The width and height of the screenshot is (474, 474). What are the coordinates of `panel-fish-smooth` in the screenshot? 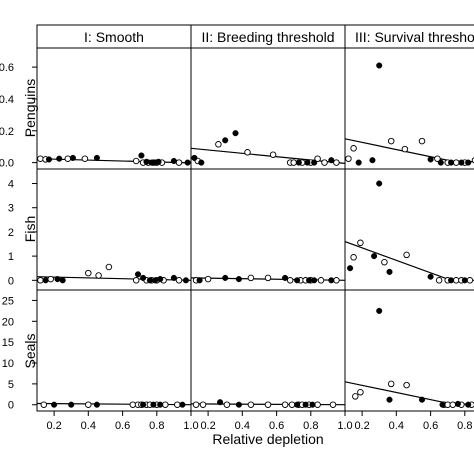 It's located at (114, 229).